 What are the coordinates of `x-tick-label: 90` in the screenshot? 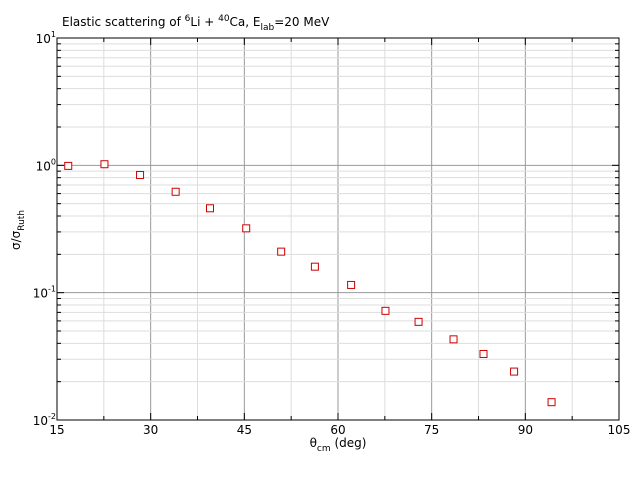 It's located at (525, 430).